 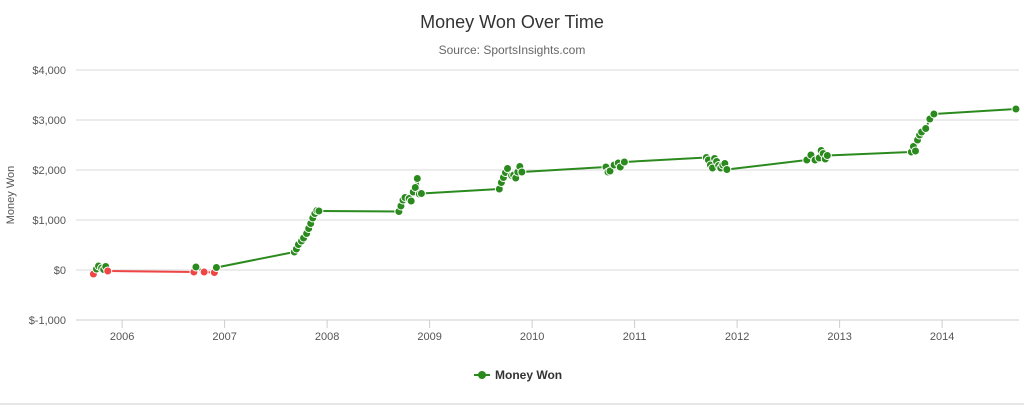 What do you see at coordinates (49, 121) in the screenshot?
I see `y-tick-label: $3,000` at bounding box center [49, 121].